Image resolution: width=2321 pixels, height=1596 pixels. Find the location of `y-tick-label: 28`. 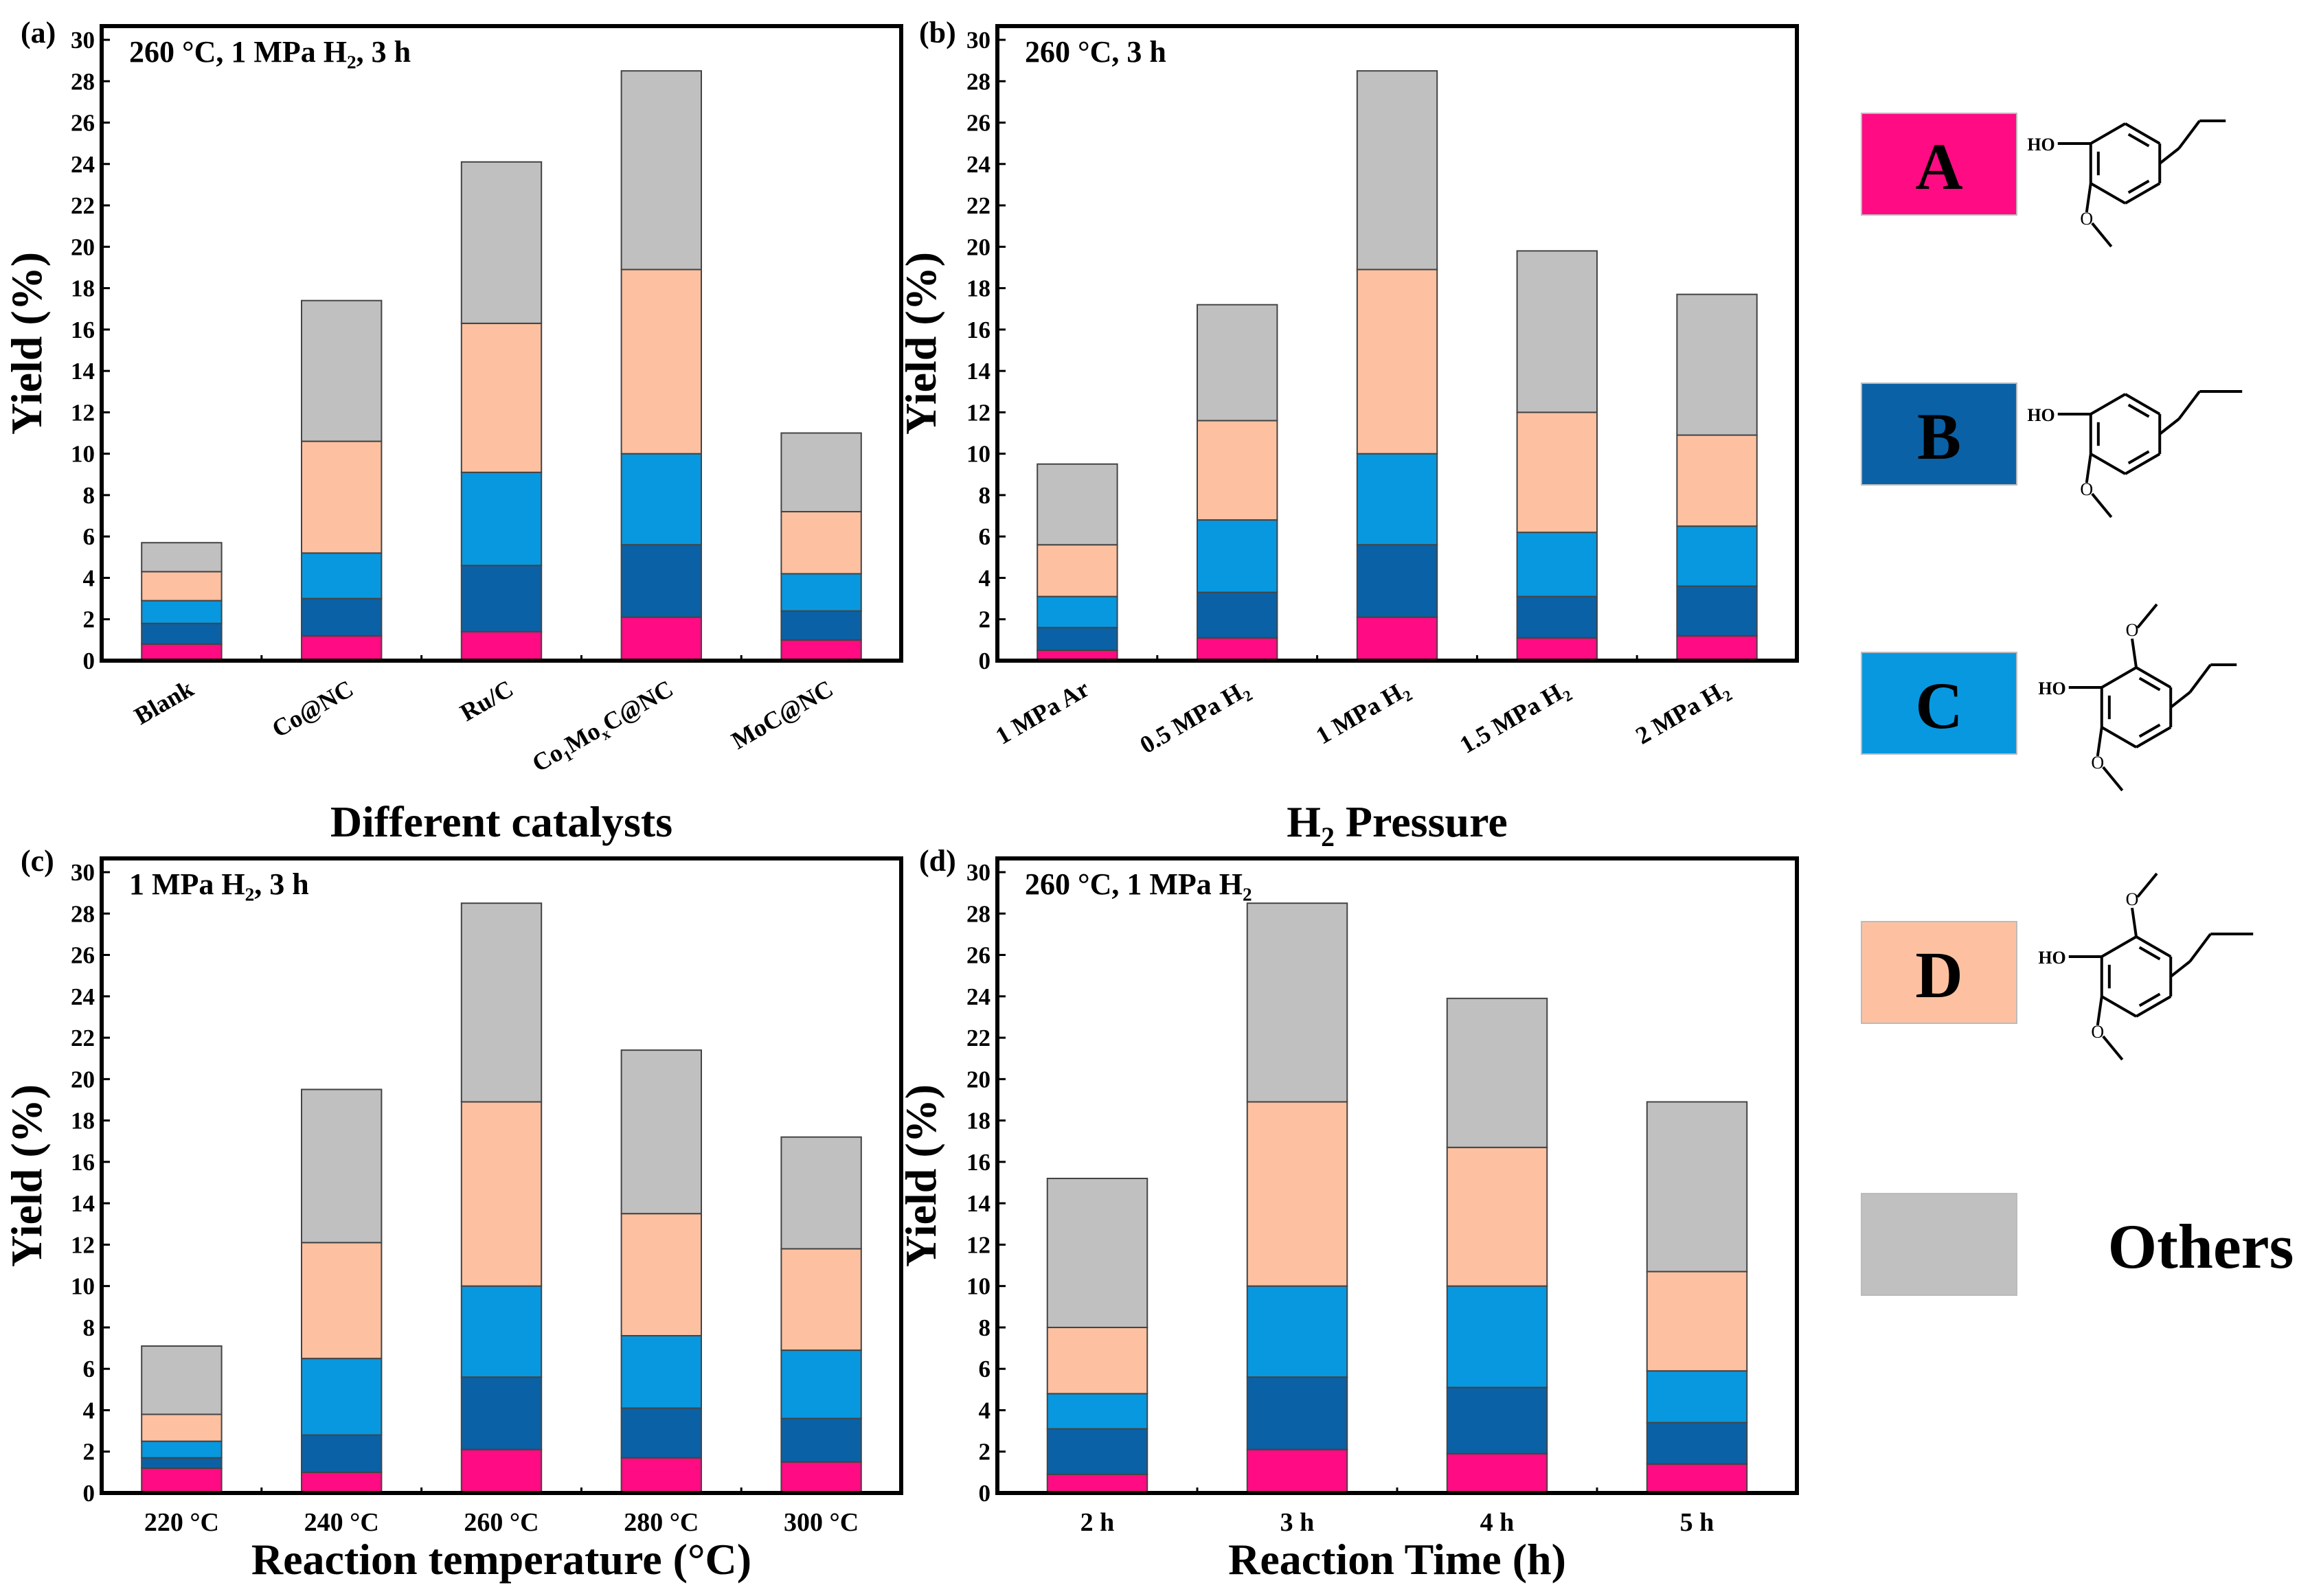

y-tick-label: 28 is located at coordinates (978, 81).